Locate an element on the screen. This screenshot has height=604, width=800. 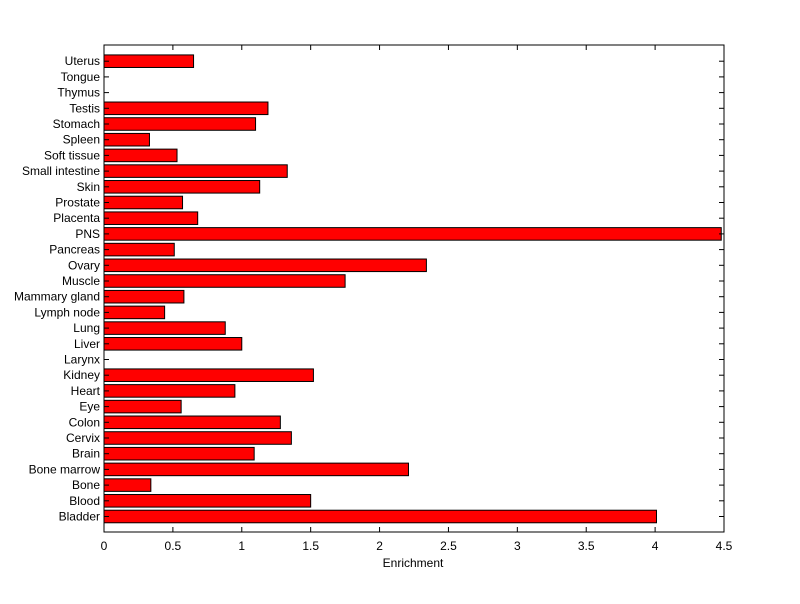
y-tick-label-mammary-gland: Mammary gland is located at coordinates (57, 297).